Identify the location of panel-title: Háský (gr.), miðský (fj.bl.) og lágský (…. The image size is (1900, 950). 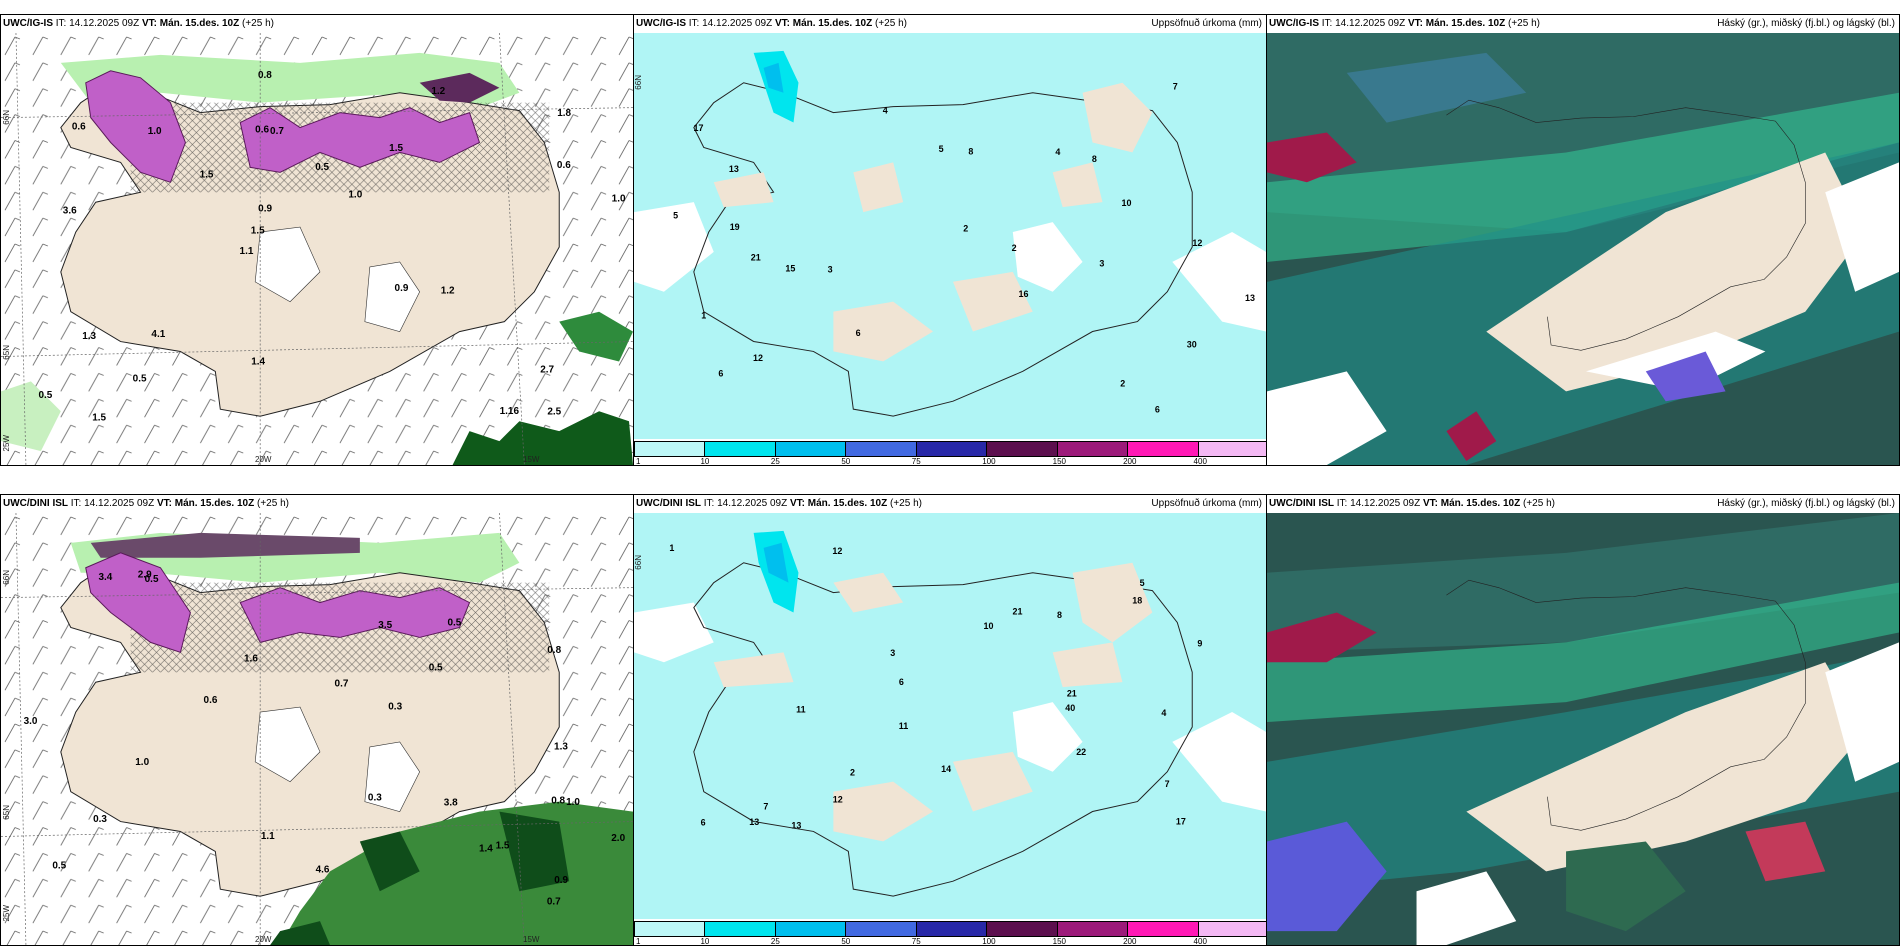
(1806, 23).